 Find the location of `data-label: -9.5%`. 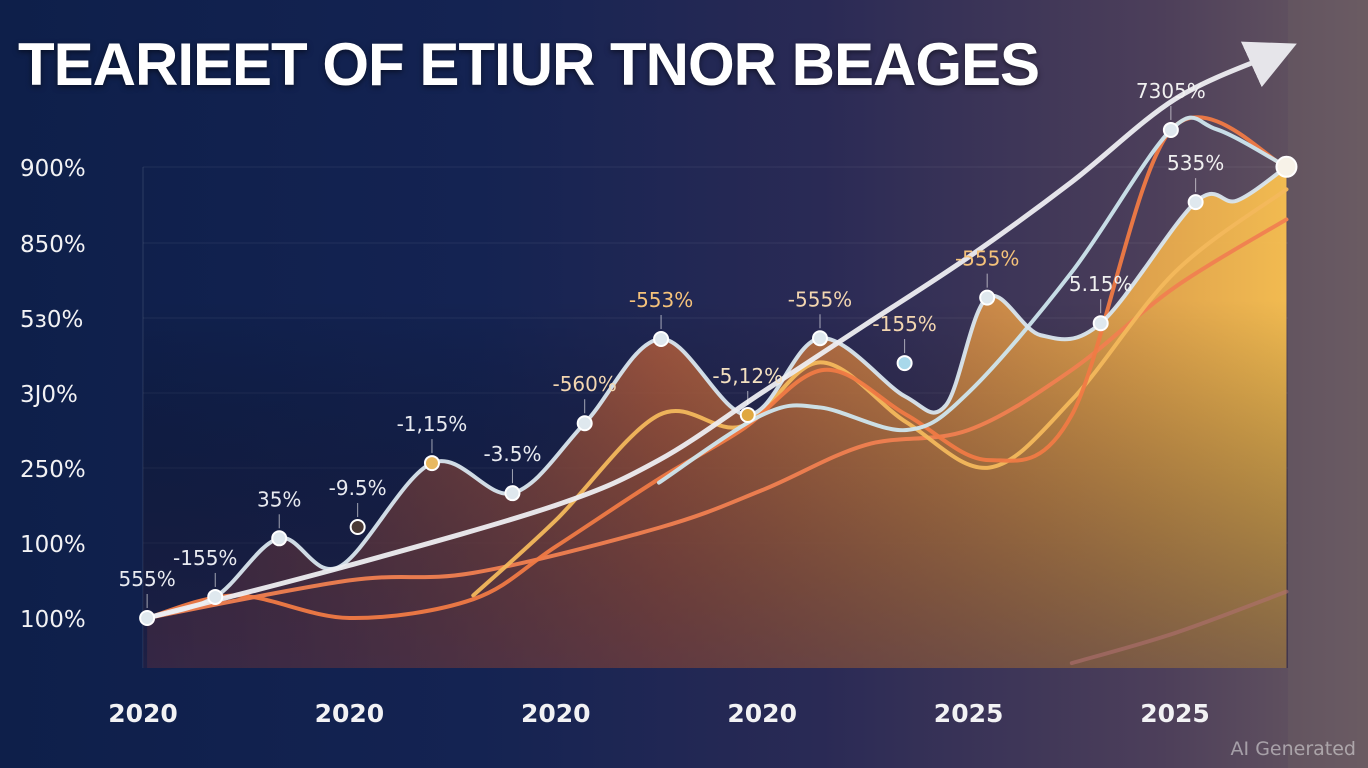

data-label: -9.5% is located at coordinates (358, 488).